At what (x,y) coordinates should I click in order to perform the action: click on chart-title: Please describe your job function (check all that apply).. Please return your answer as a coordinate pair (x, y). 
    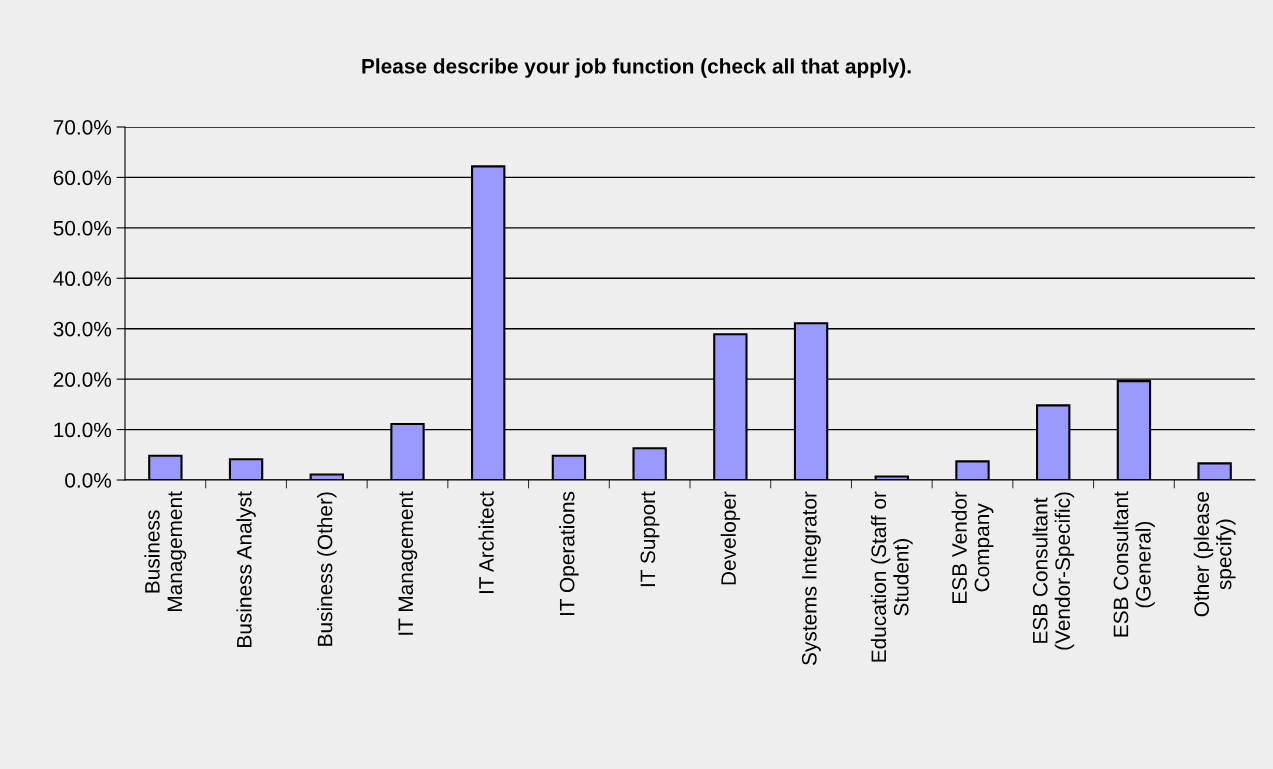
    Looking at the image, I should click on (636, 68).